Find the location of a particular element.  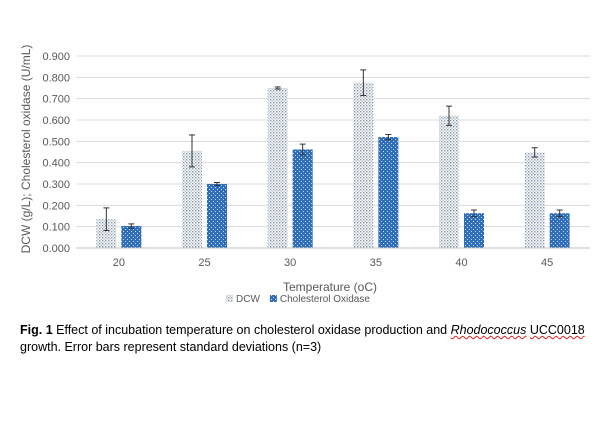

y-tick-label: 0.600 is located at coordinates (56, 121).